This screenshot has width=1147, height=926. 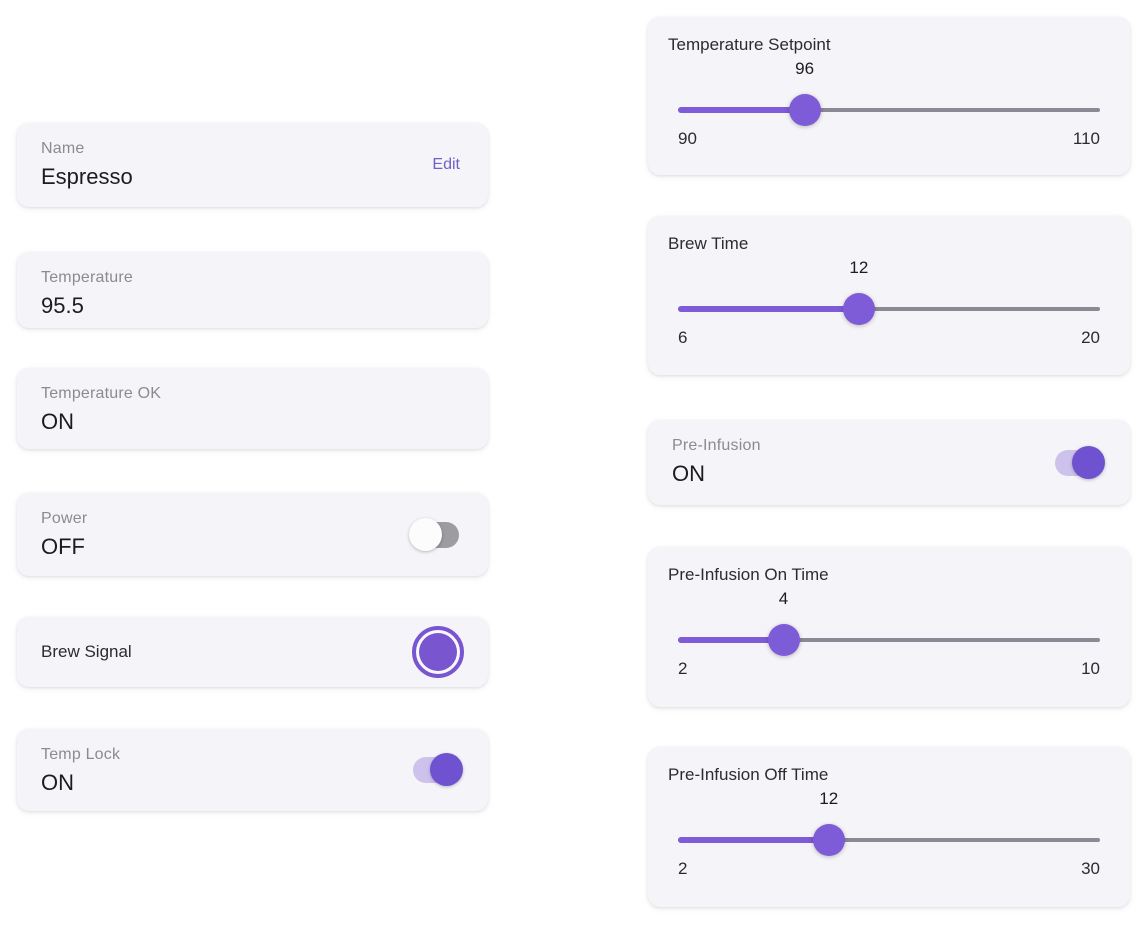 I want to click on slider-max-label: 110, so click(x=1086, y=138).